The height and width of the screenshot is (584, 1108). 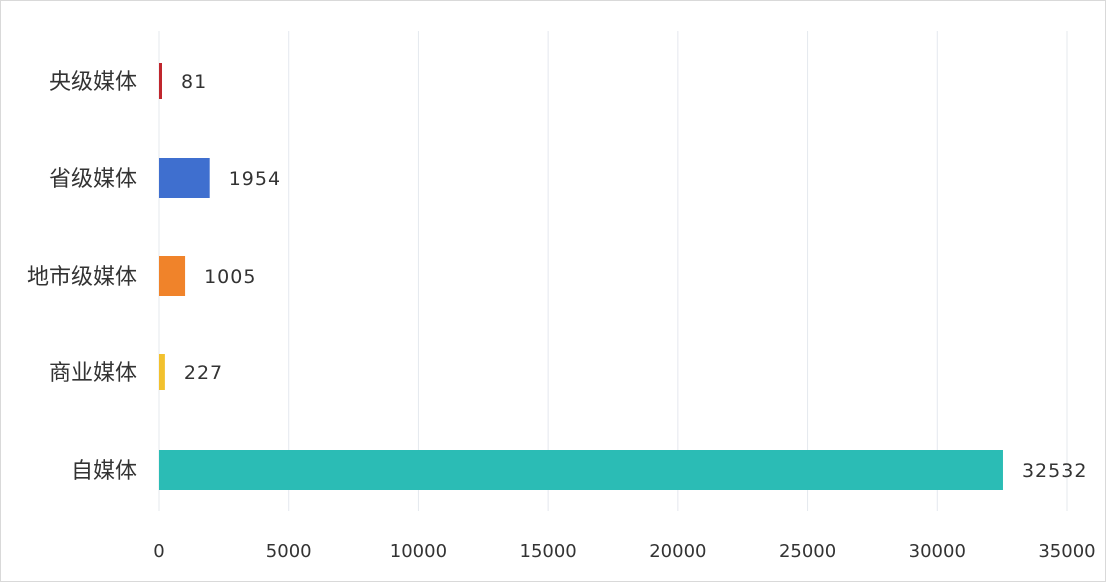 What do you see at coordinates (93, 82) in the screenshot?
I see `category-label: 央级媒体` at bounding box center [93, 82].